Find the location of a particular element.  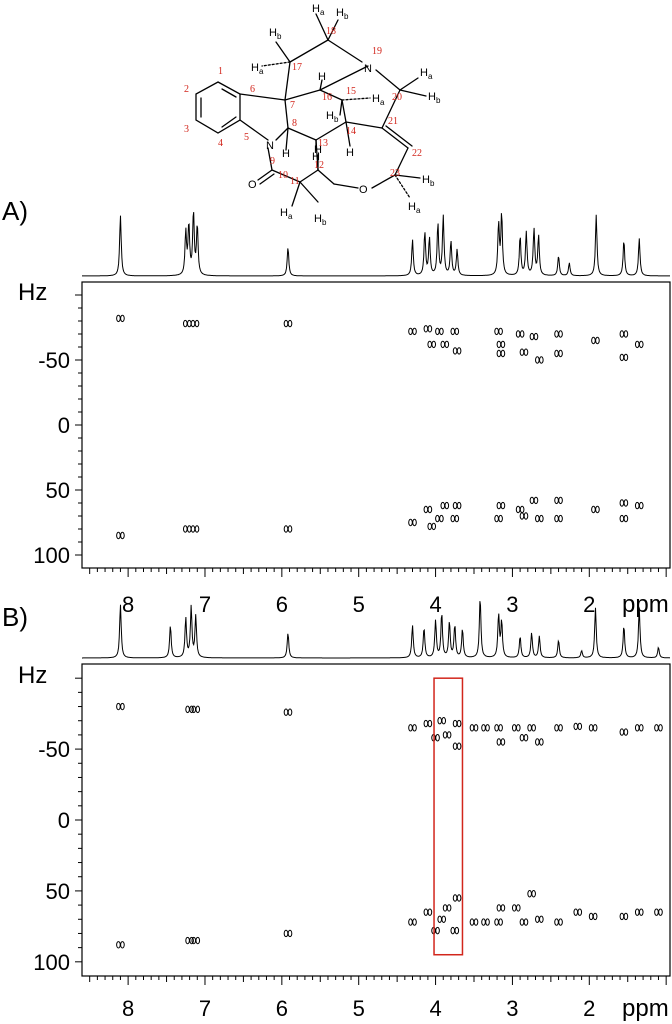

atom-n9: N is located at coordinates (270, 146).